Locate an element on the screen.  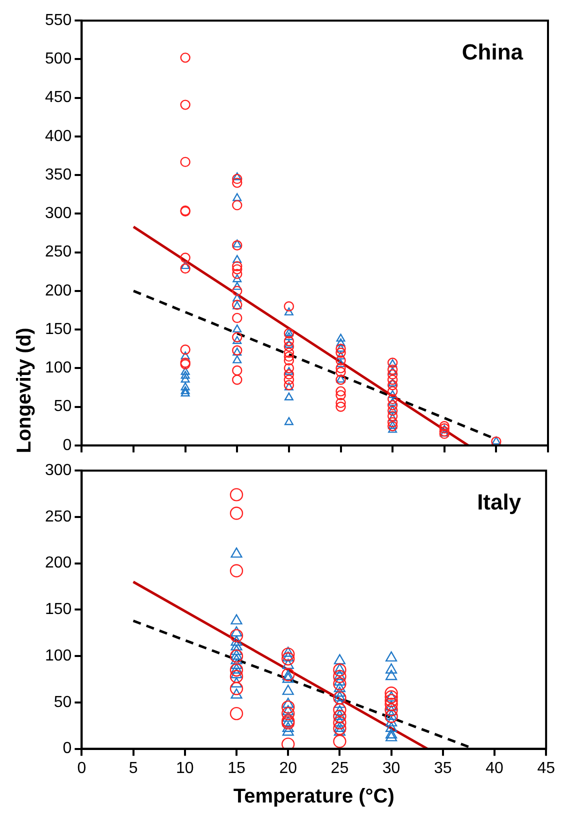
x-tick-label: 30 is located at coordinates (391, 768).